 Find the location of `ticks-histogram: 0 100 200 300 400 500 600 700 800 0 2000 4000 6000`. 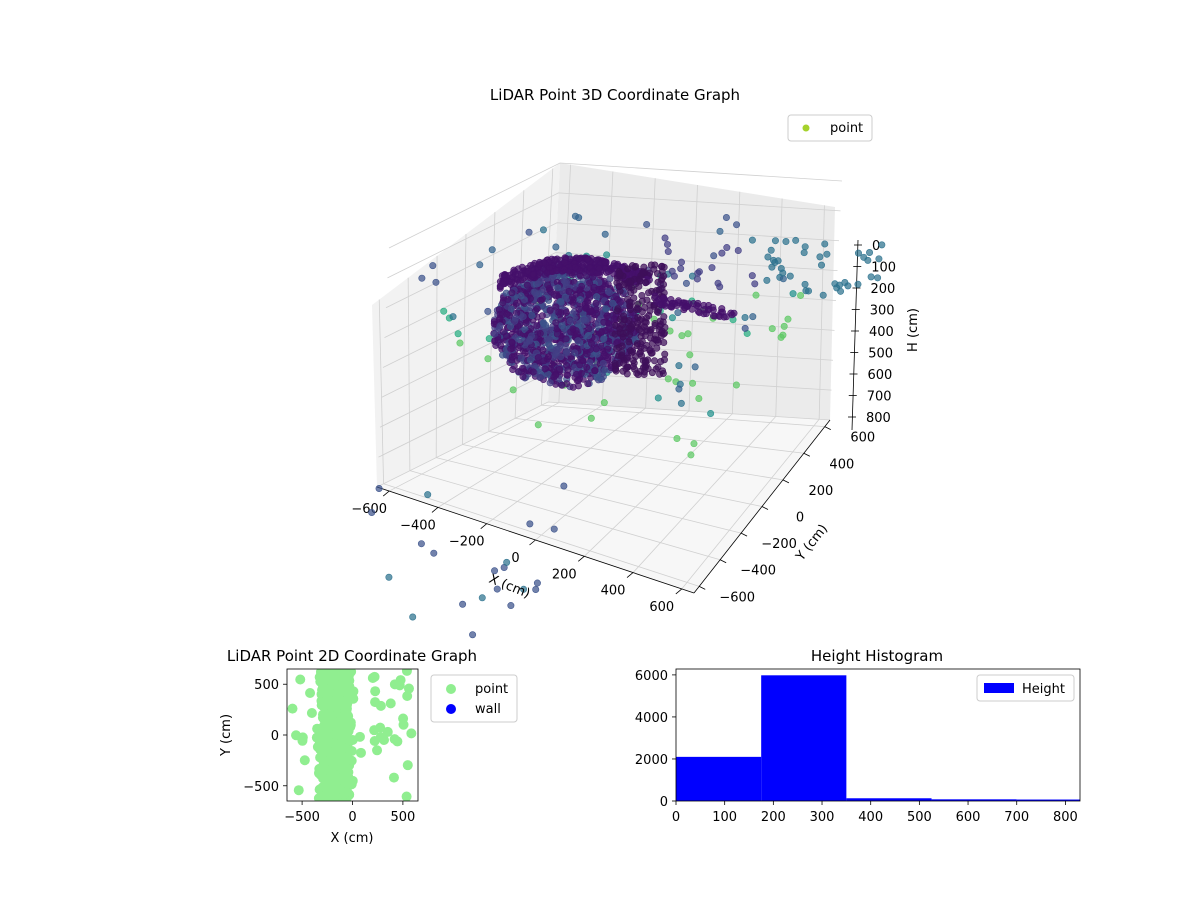

ticks-histogram: 0 100 200 300 400 500 600 700 800 0 2000 4000 6000 is located at coordinates (856, 747).